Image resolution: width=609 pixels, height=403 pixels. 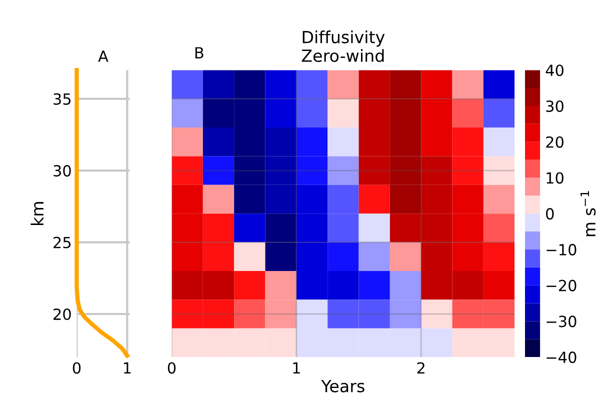 I want to click on color-bar-label: −30, so click(x=561, y=322).